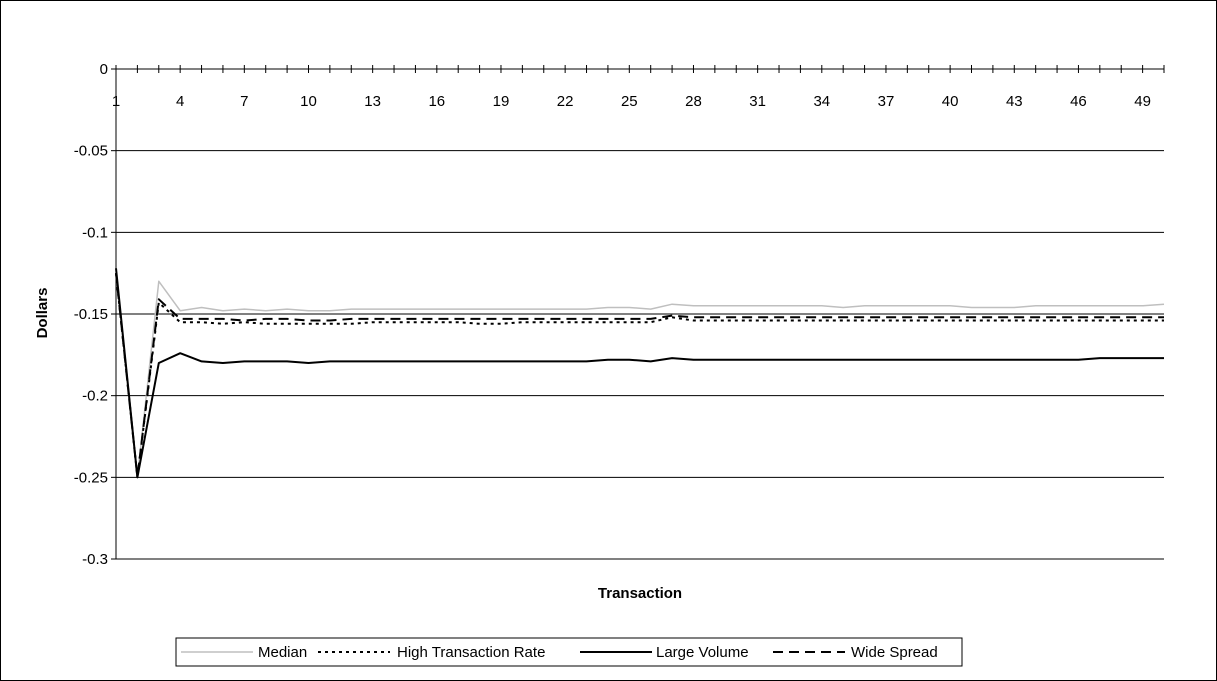  I want to click on y-tick-label: -0.3, so click(95, 559).